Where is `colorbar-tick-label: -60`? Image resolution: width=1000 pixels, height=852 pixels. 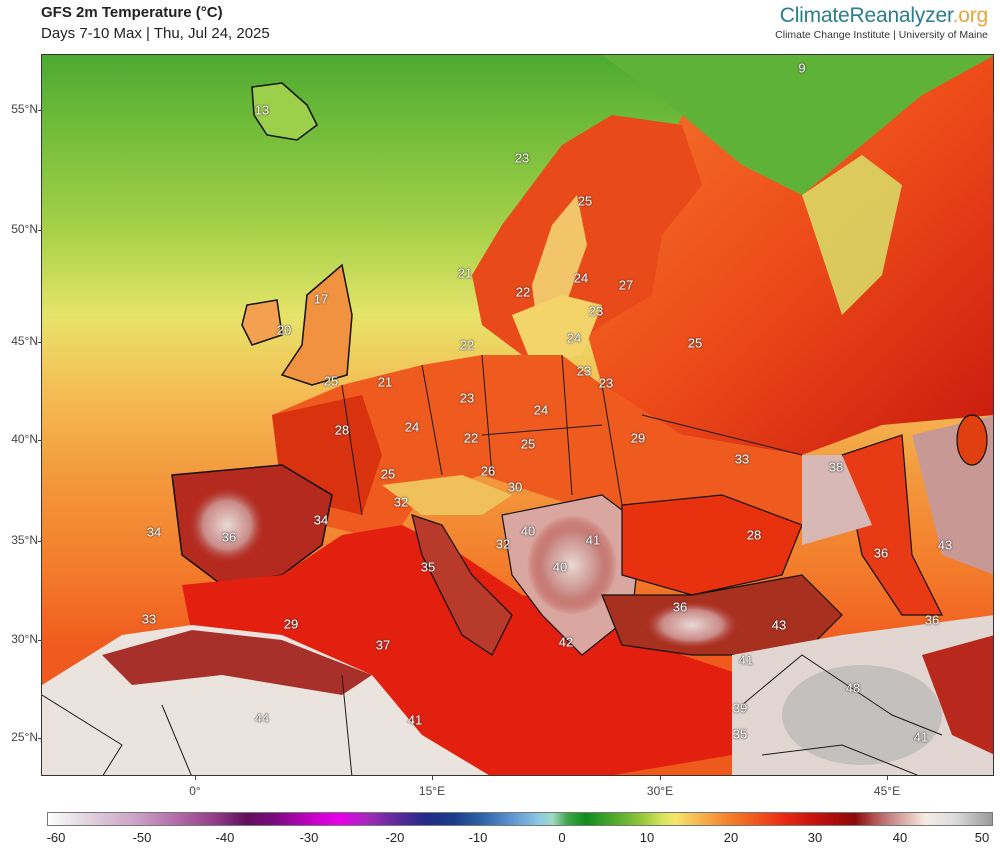 colorbar-tick-label: -60 is located at coordinates (56, 837).